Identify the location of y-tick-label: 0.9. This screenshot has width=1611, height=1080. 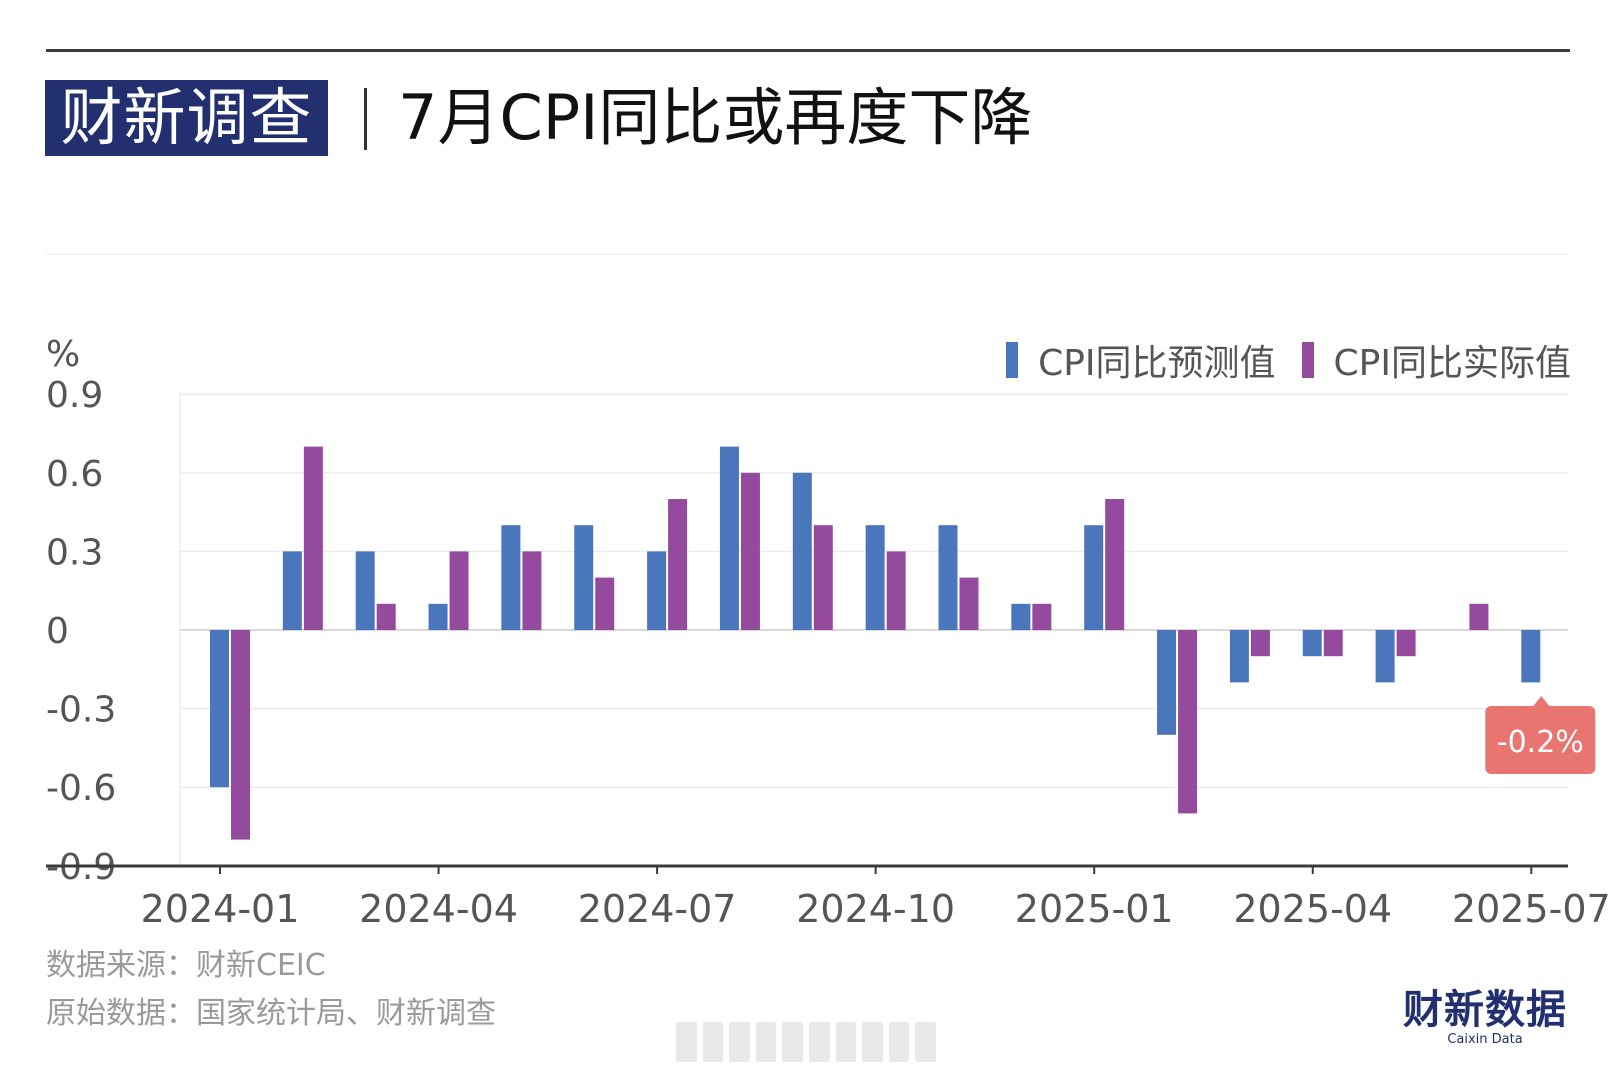
(74, 395).